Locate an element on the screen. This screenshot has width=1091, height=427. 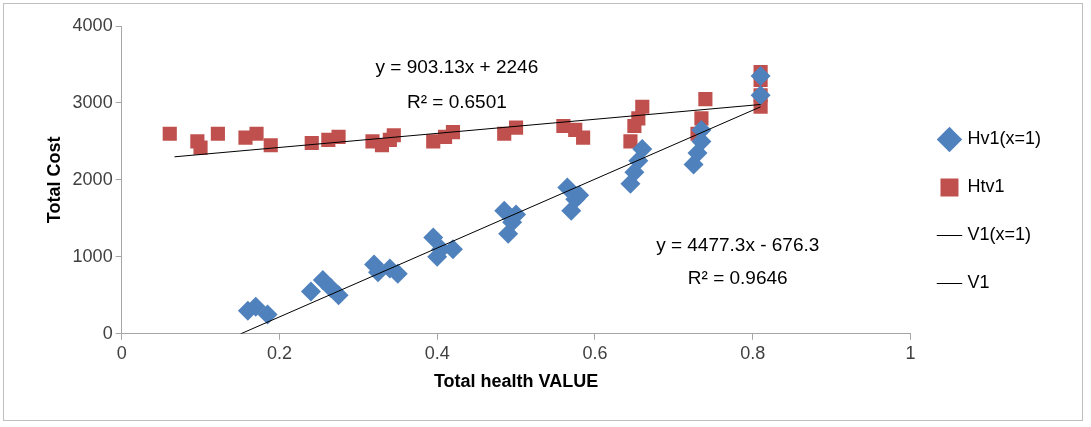
x-tick-label: 1 is located at coordinates (910, 352).